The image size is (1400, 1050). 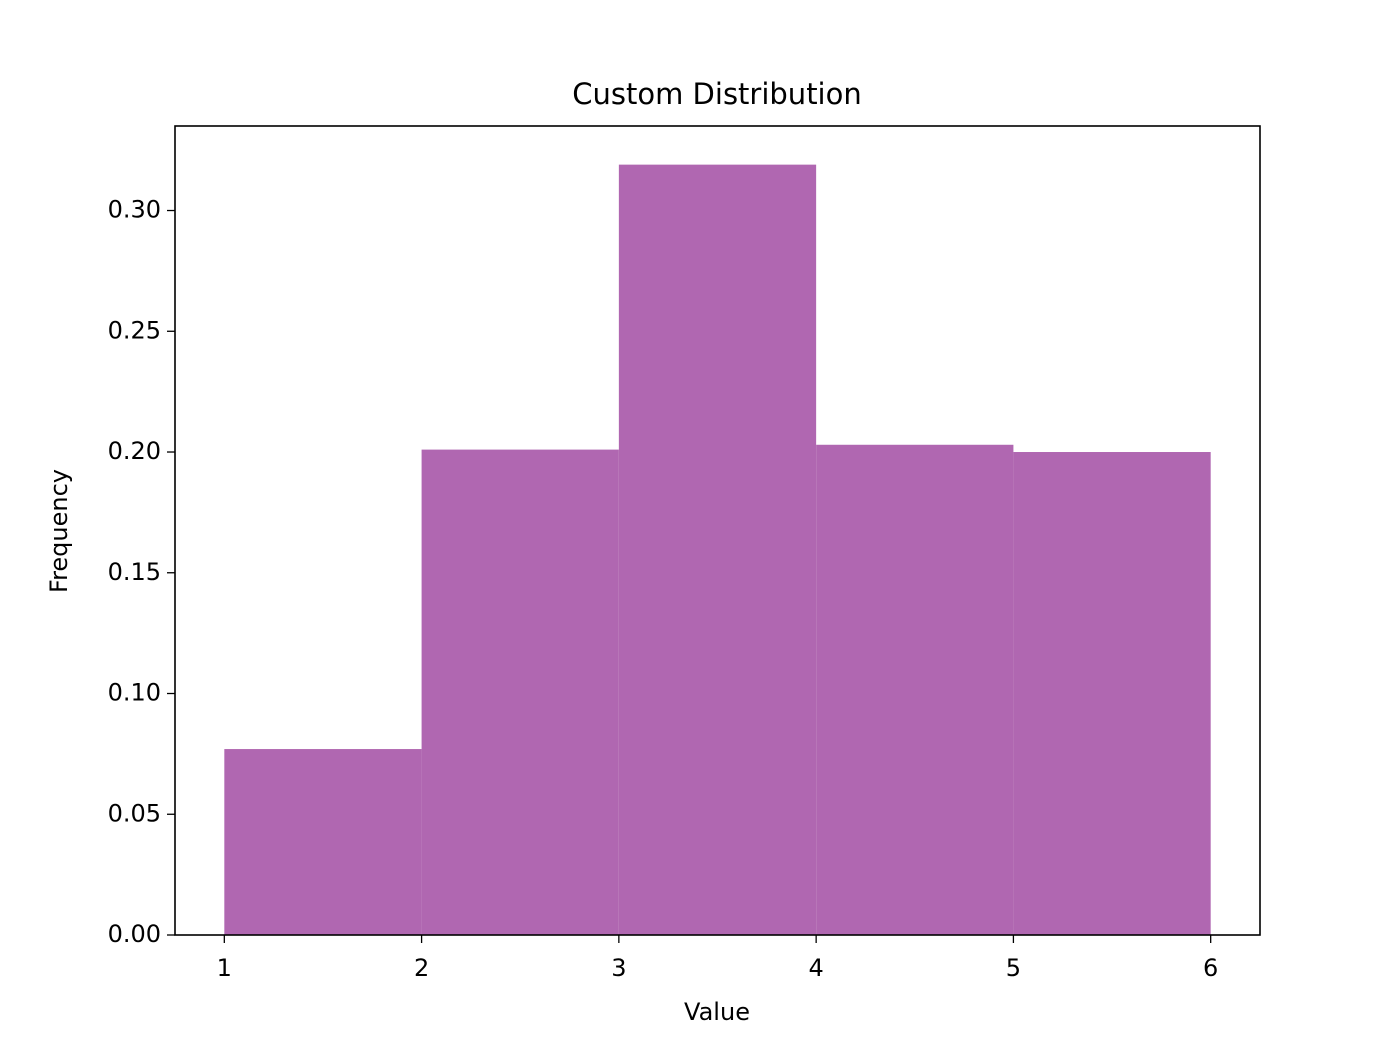 I want to click on y-tick-label: 0.25, so click(x=134, y=330).